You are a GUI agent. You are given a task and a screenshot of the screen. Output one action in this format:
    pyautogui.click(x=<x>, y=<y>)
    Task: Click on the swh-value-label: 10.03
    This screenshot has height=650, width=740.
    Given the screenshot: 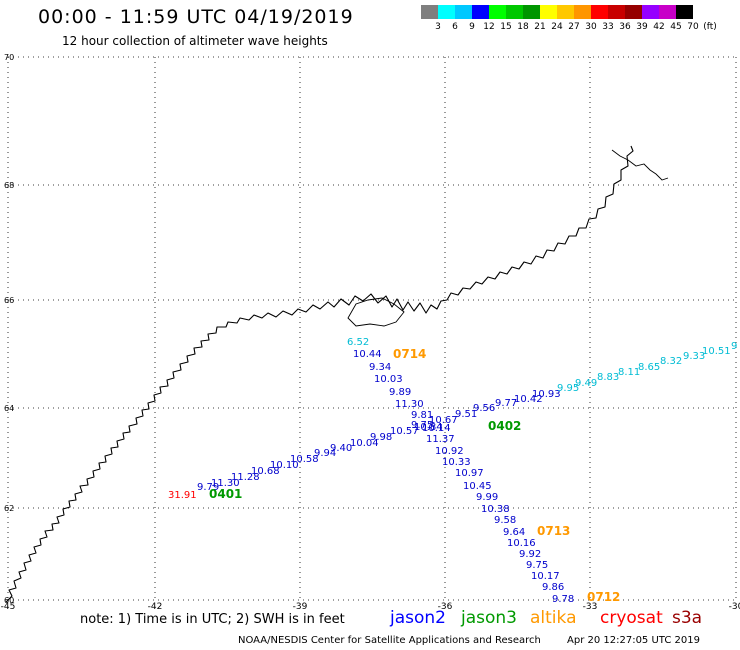 What is the action you would take?
    pyautogui.click(x=388, y=379)
    